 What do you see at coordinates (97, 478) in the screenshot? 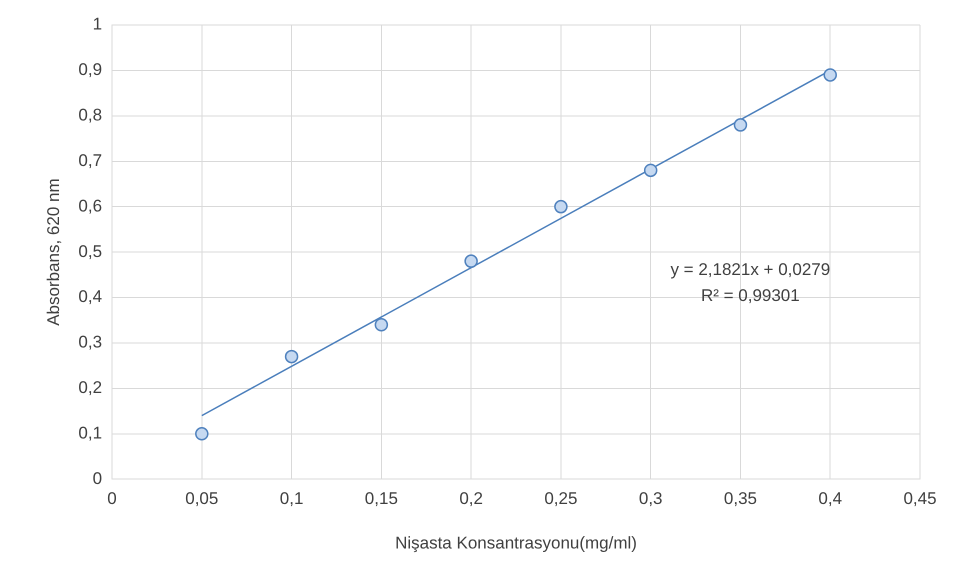
I see `y-tick-label: 0` at bounding box center [97, 478].